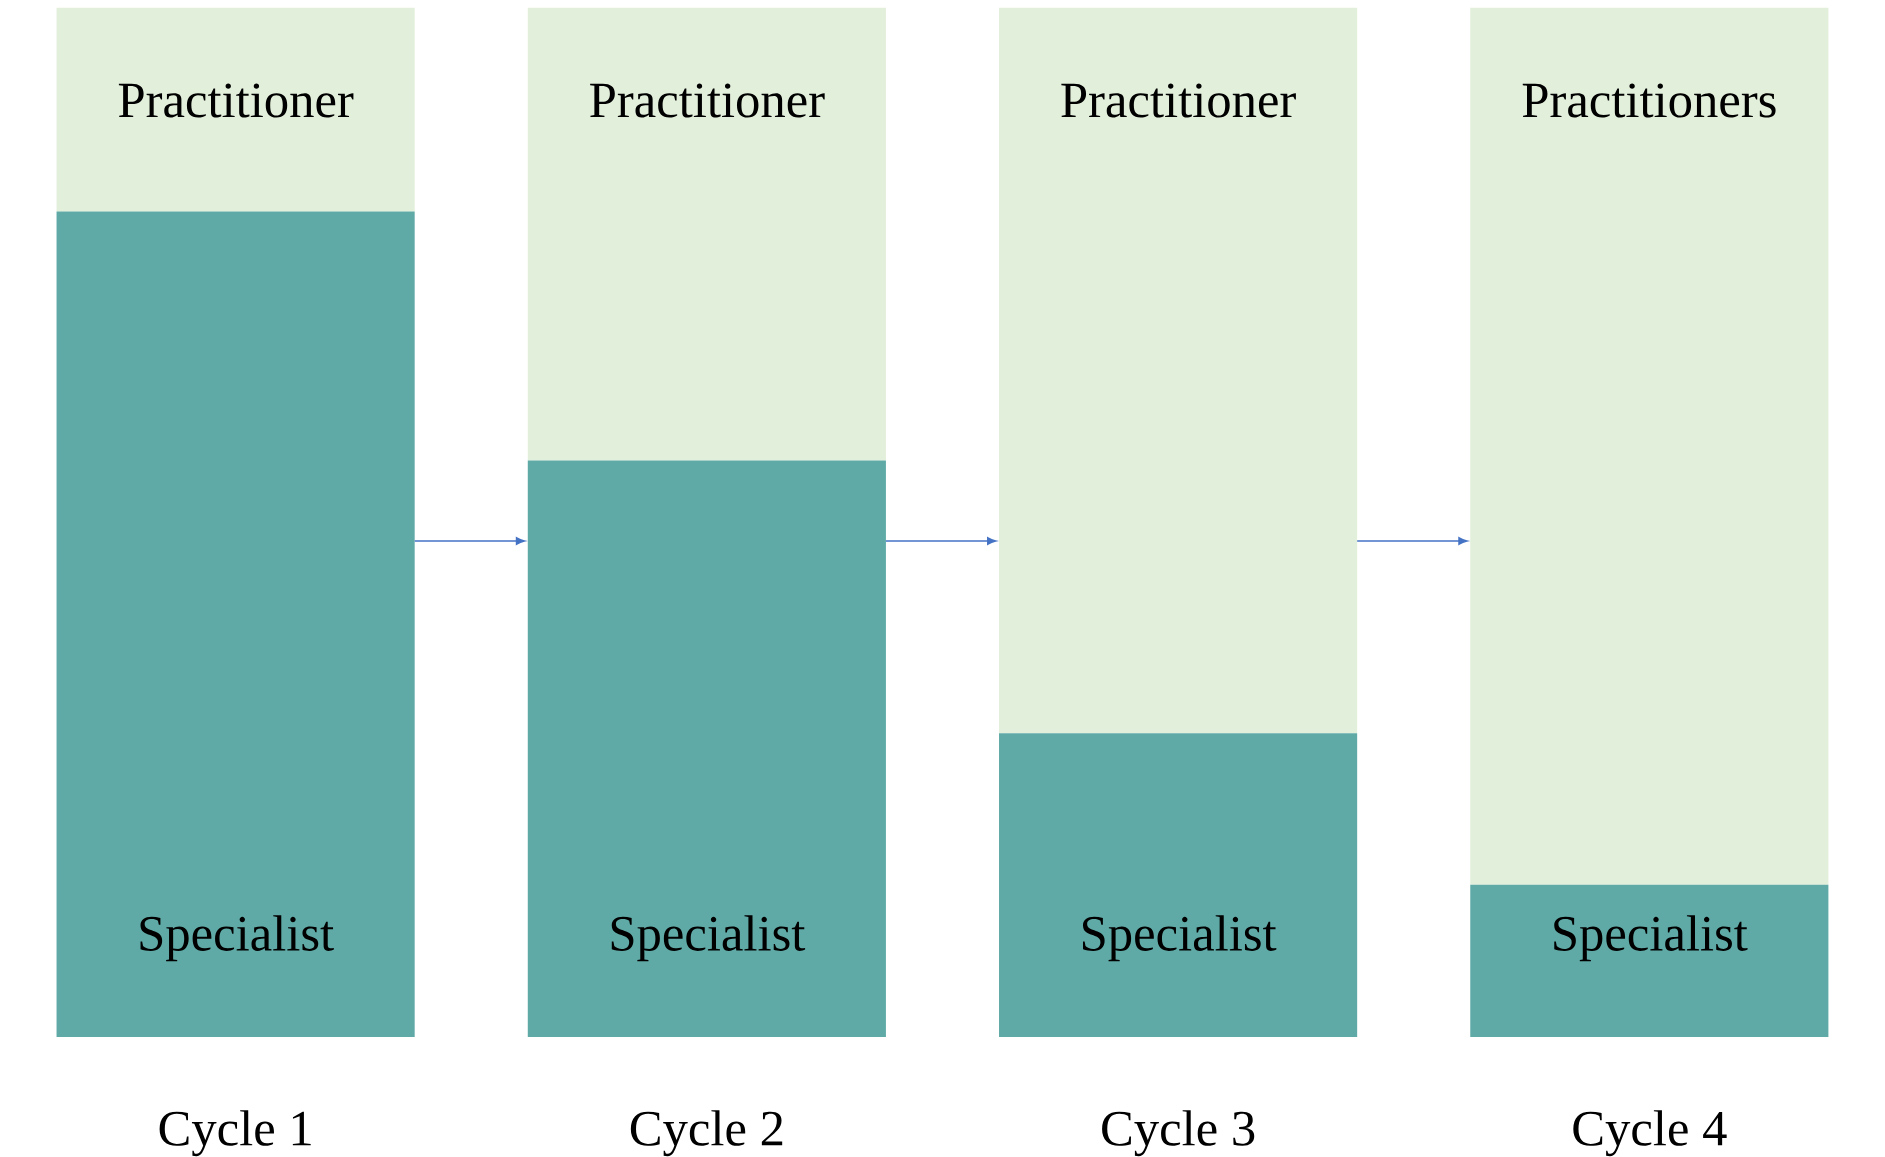 This screenshot has width=1885, height=1157. I want to click on x-tick-label: Cycle 2, so click(706, 1133).